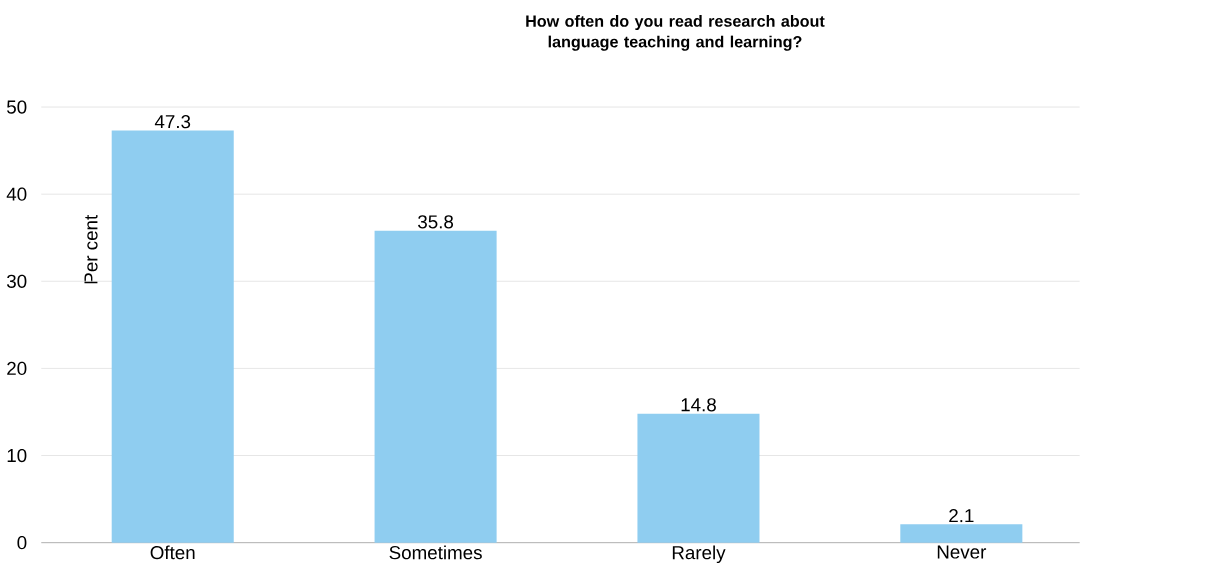  What do you see at coordinates (16, 194) in the screenshot?
I see `y-tick-label: 40` at bounding box center [16, 194].